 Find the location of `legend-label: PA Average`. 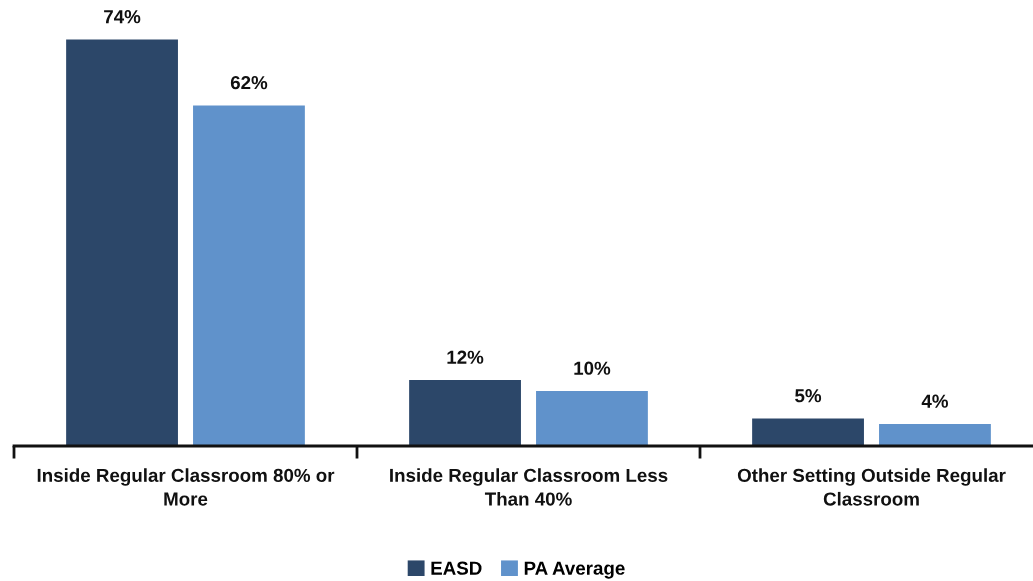

legend-label: PA Average is located at coordinates (574, 570).